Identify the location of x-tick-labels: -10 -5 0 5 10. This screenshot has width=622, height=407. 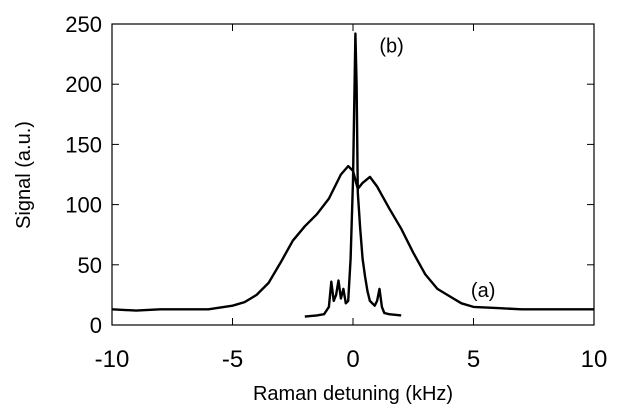
(351, 359).